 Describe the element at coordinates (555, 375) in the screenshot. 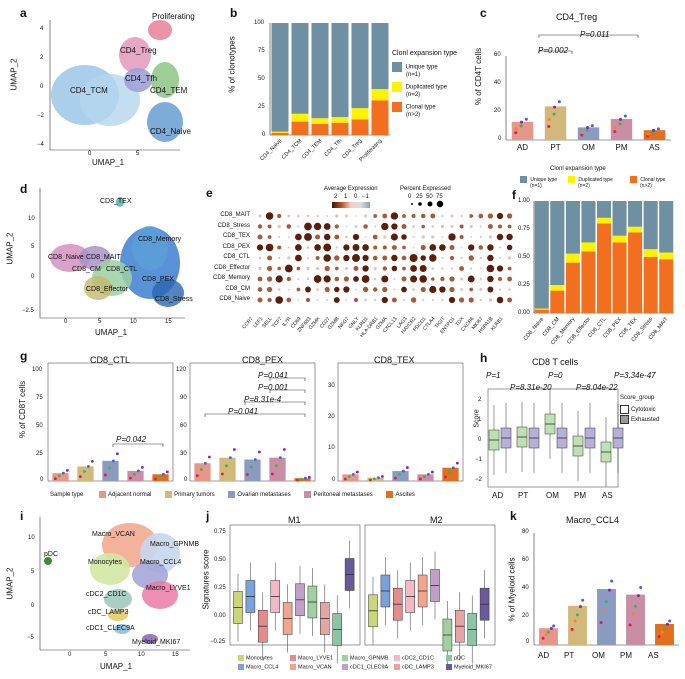

I see `h-pval: P=0` at that location.